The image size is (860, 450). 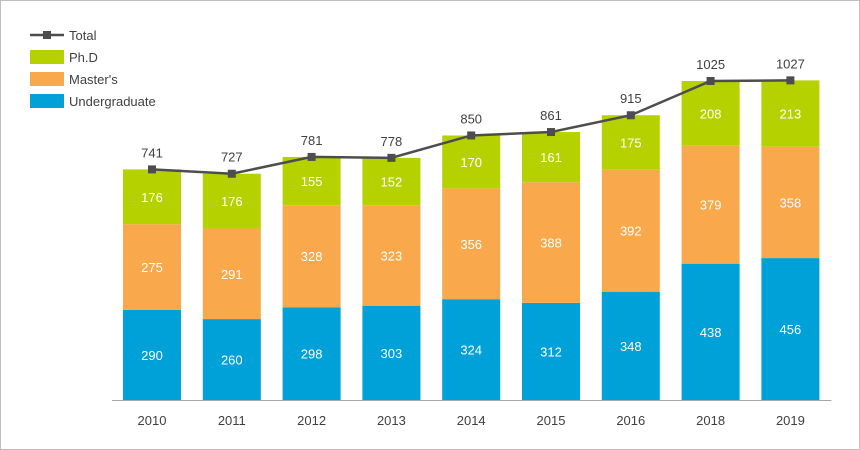 I want to click on bar-master-s-2014, so click(x=471, y=244).